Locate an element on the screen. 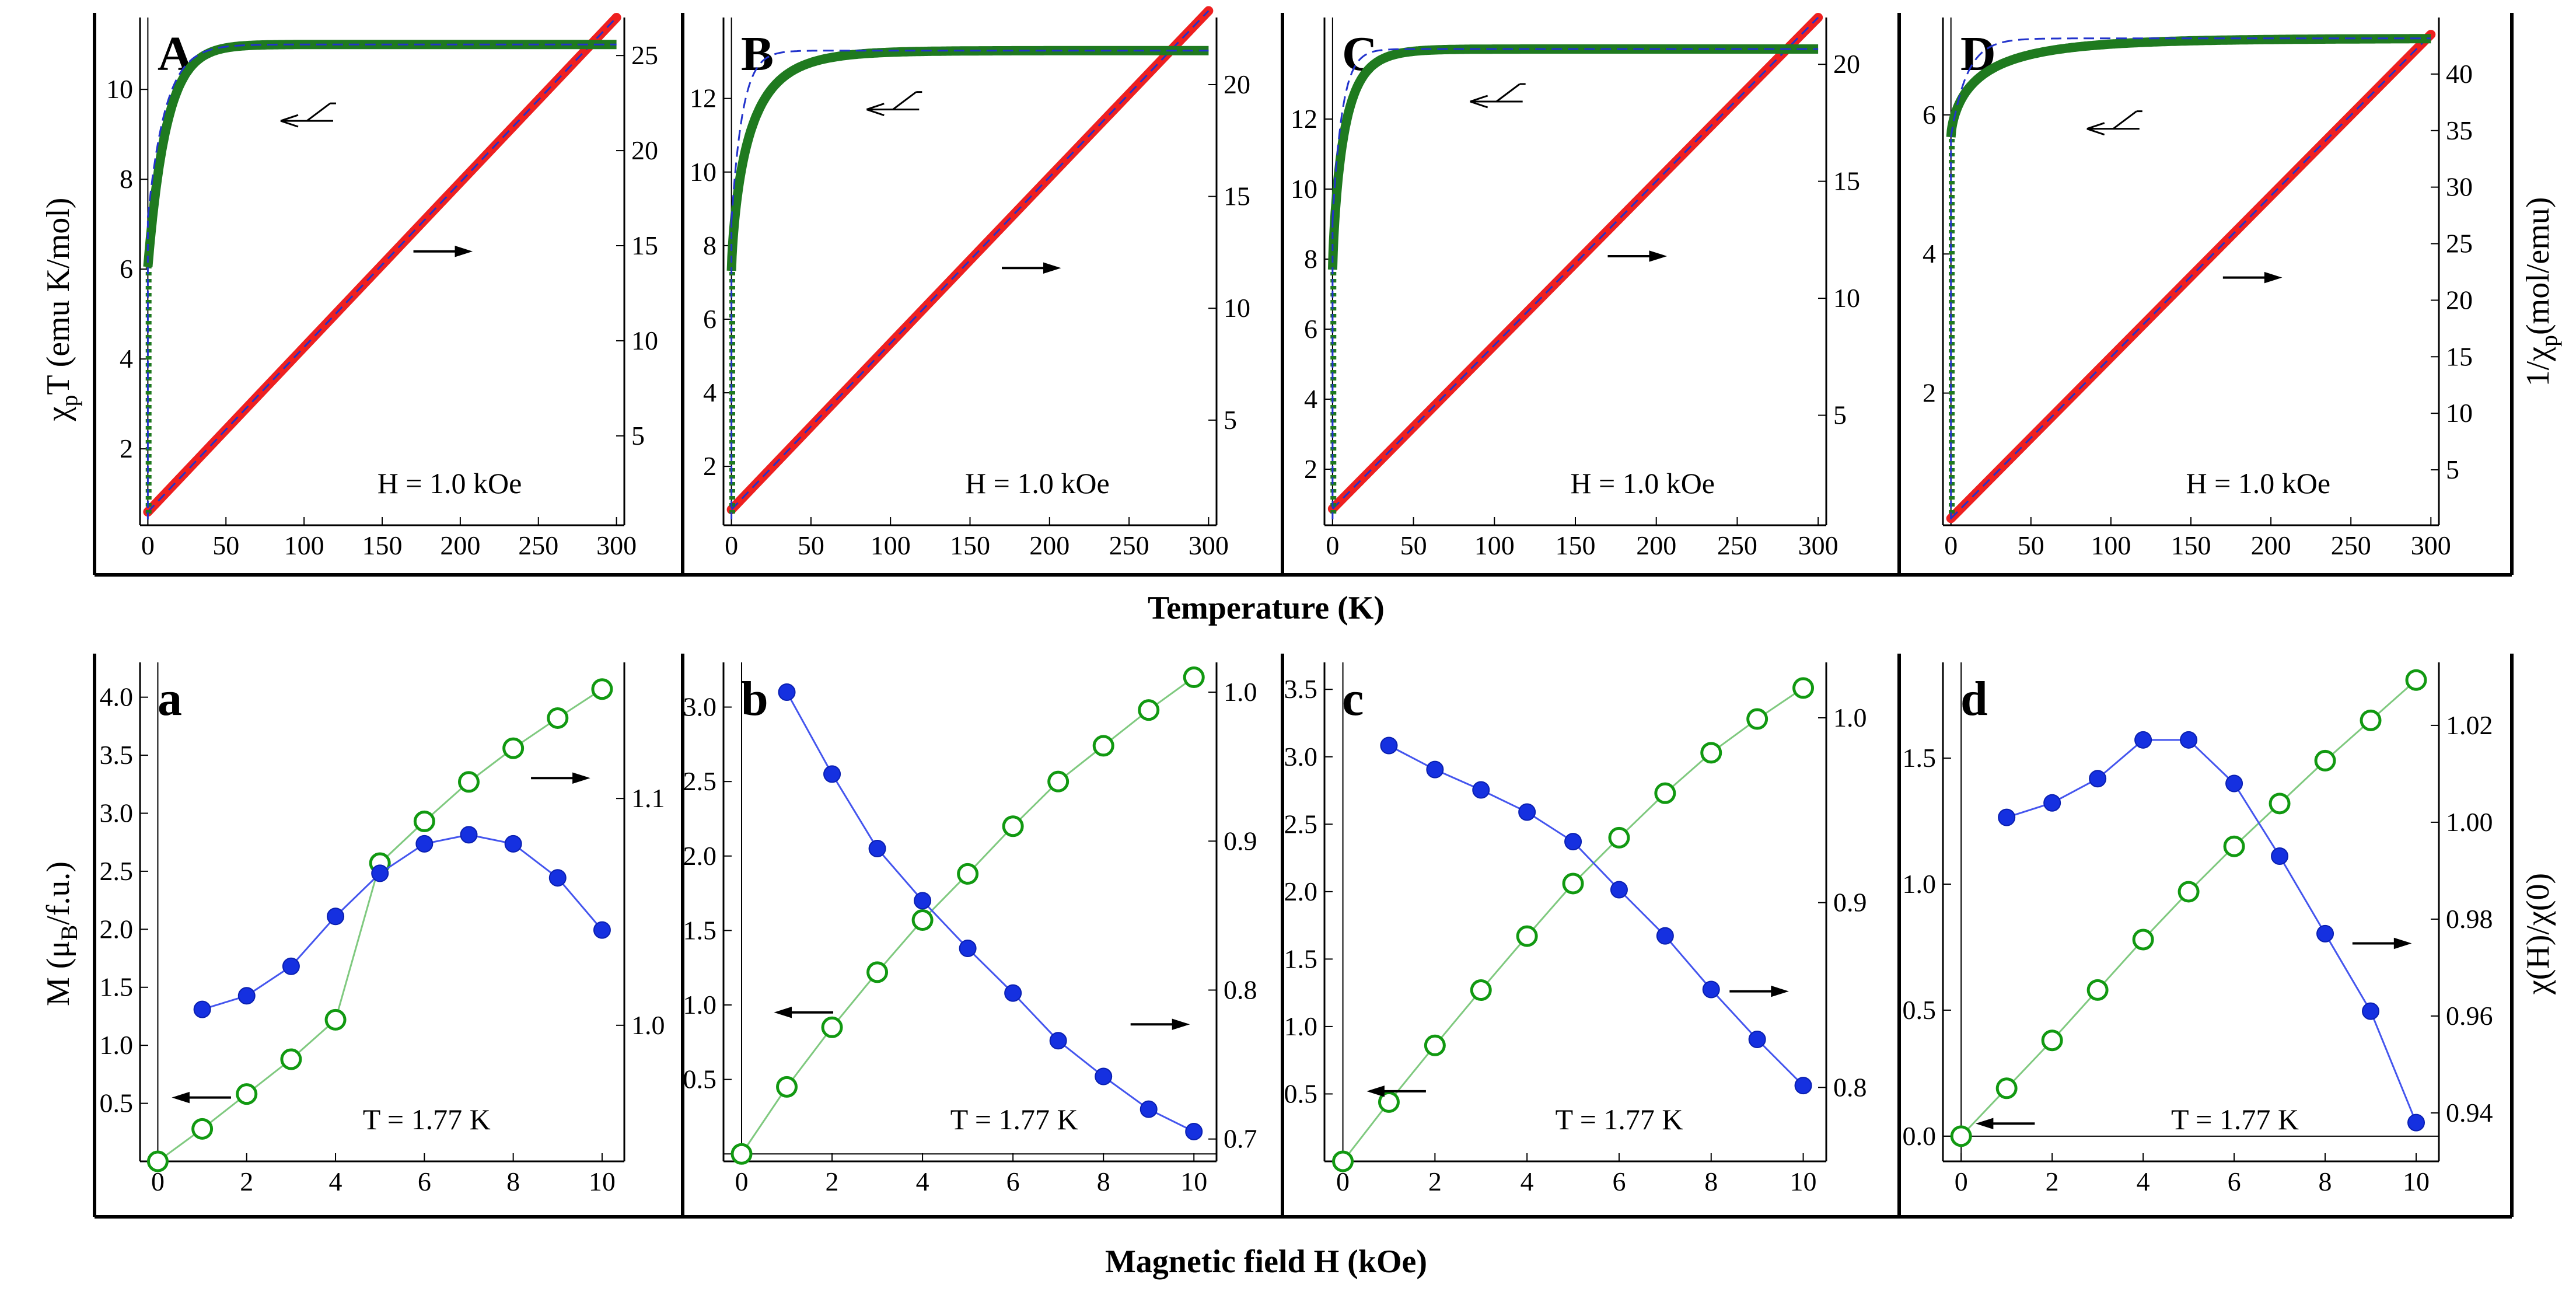 Image resolution: width=2576 pixels, height=1295 pixels. y-right-tick-label: 25 is located at coordinates (2459, 244).